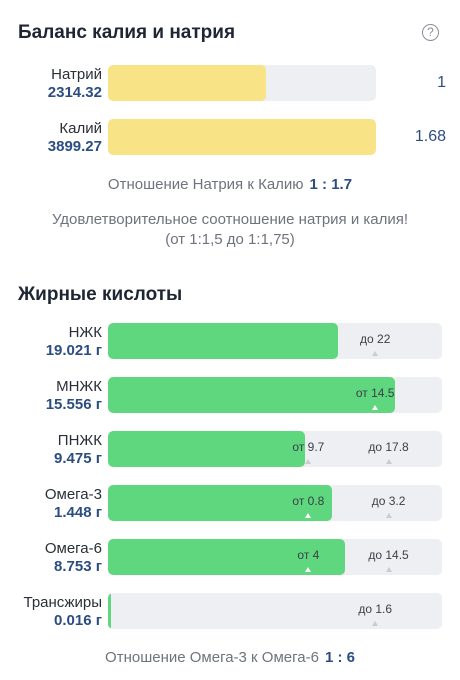  I want to click on section-title-sodium-potassium: Баланс калия и натрия, so click(127, 32).